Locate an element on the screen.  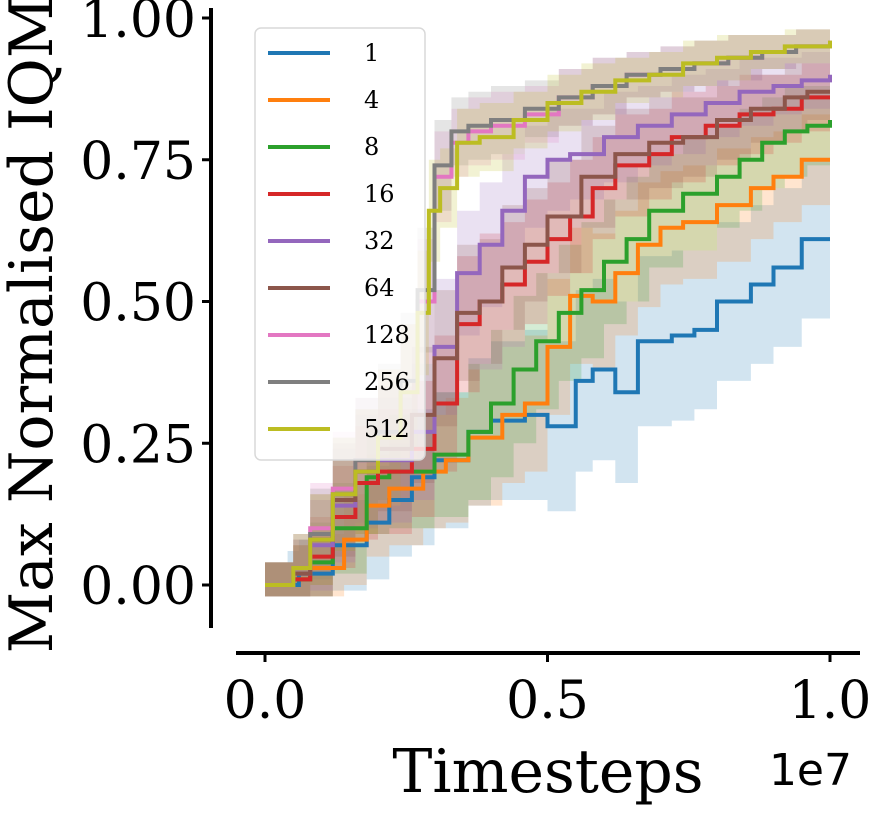
x-tick-label: 1.0 is located at coordinates (830, 701).